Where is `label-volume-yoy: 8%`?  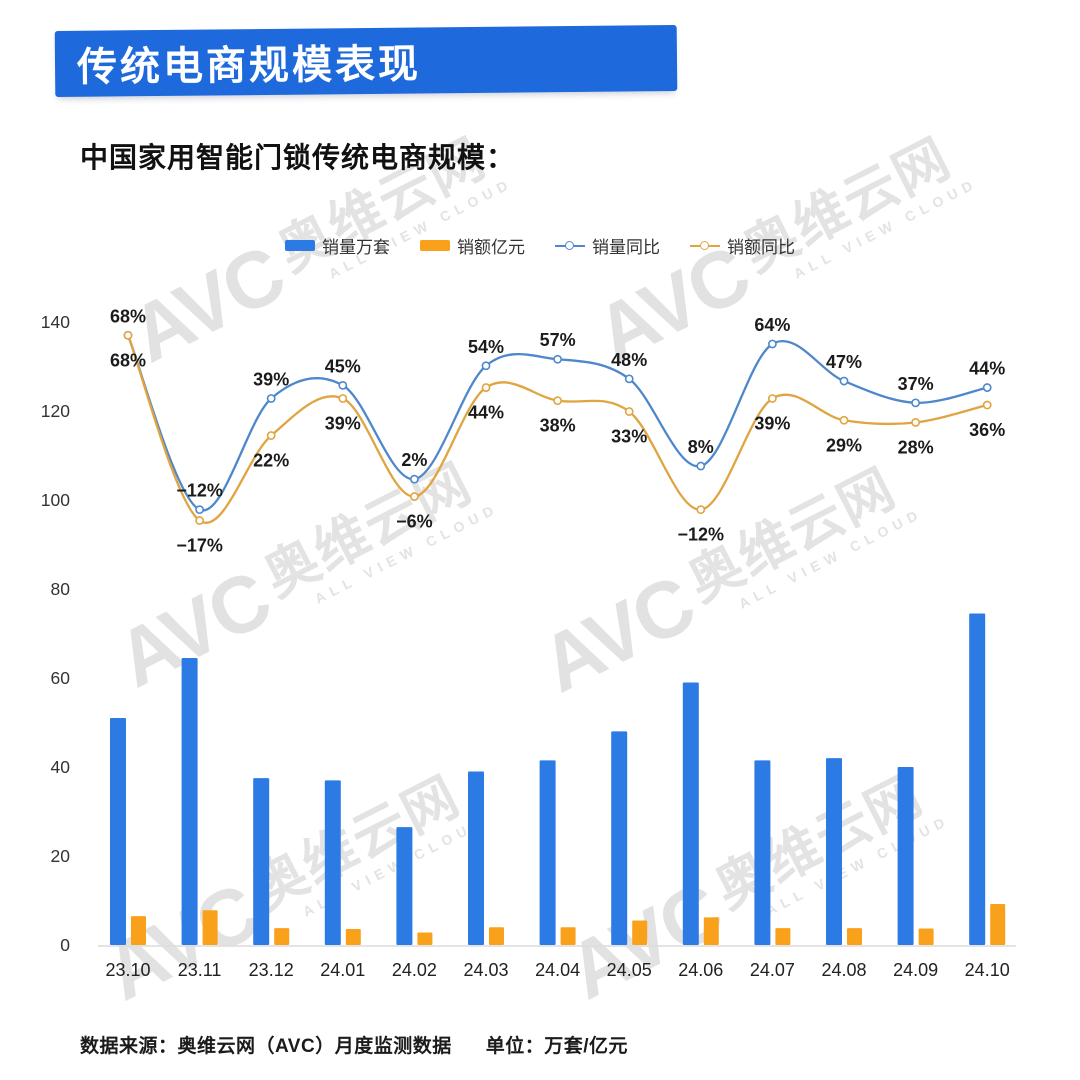 label-volume-yoy: 8% is located at coordinates (701, 447).